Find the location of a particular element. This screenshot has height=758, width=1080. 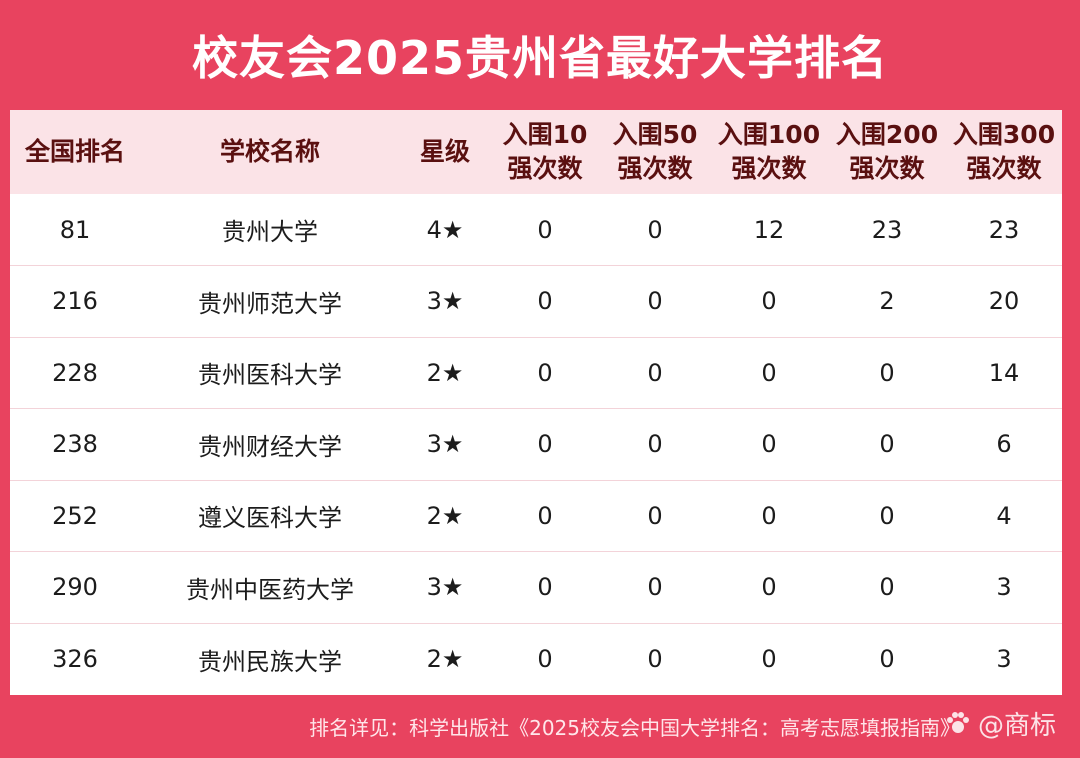

column-header: 入围300 强次数 is located at coordinates (1004, 152).